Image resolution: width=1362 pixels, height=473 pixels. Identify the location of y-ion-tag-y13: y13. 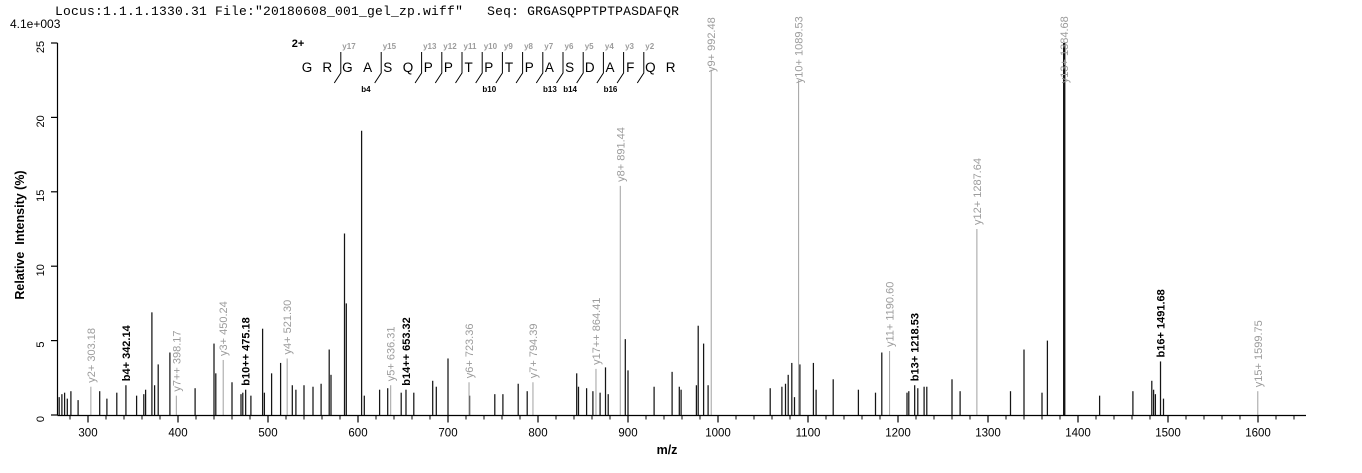
(430, 46).